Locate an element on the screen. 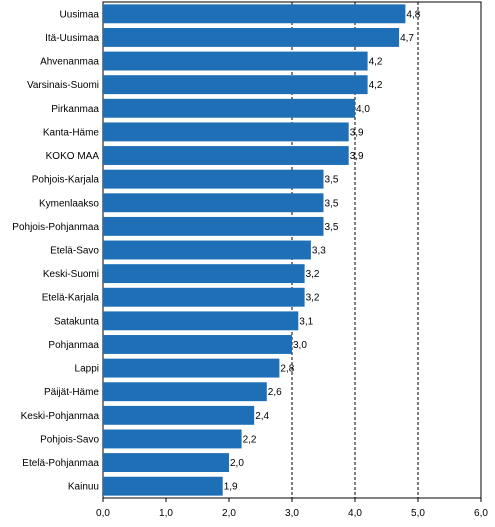  value-label: 3,0 is located at coordinates (300, 345).